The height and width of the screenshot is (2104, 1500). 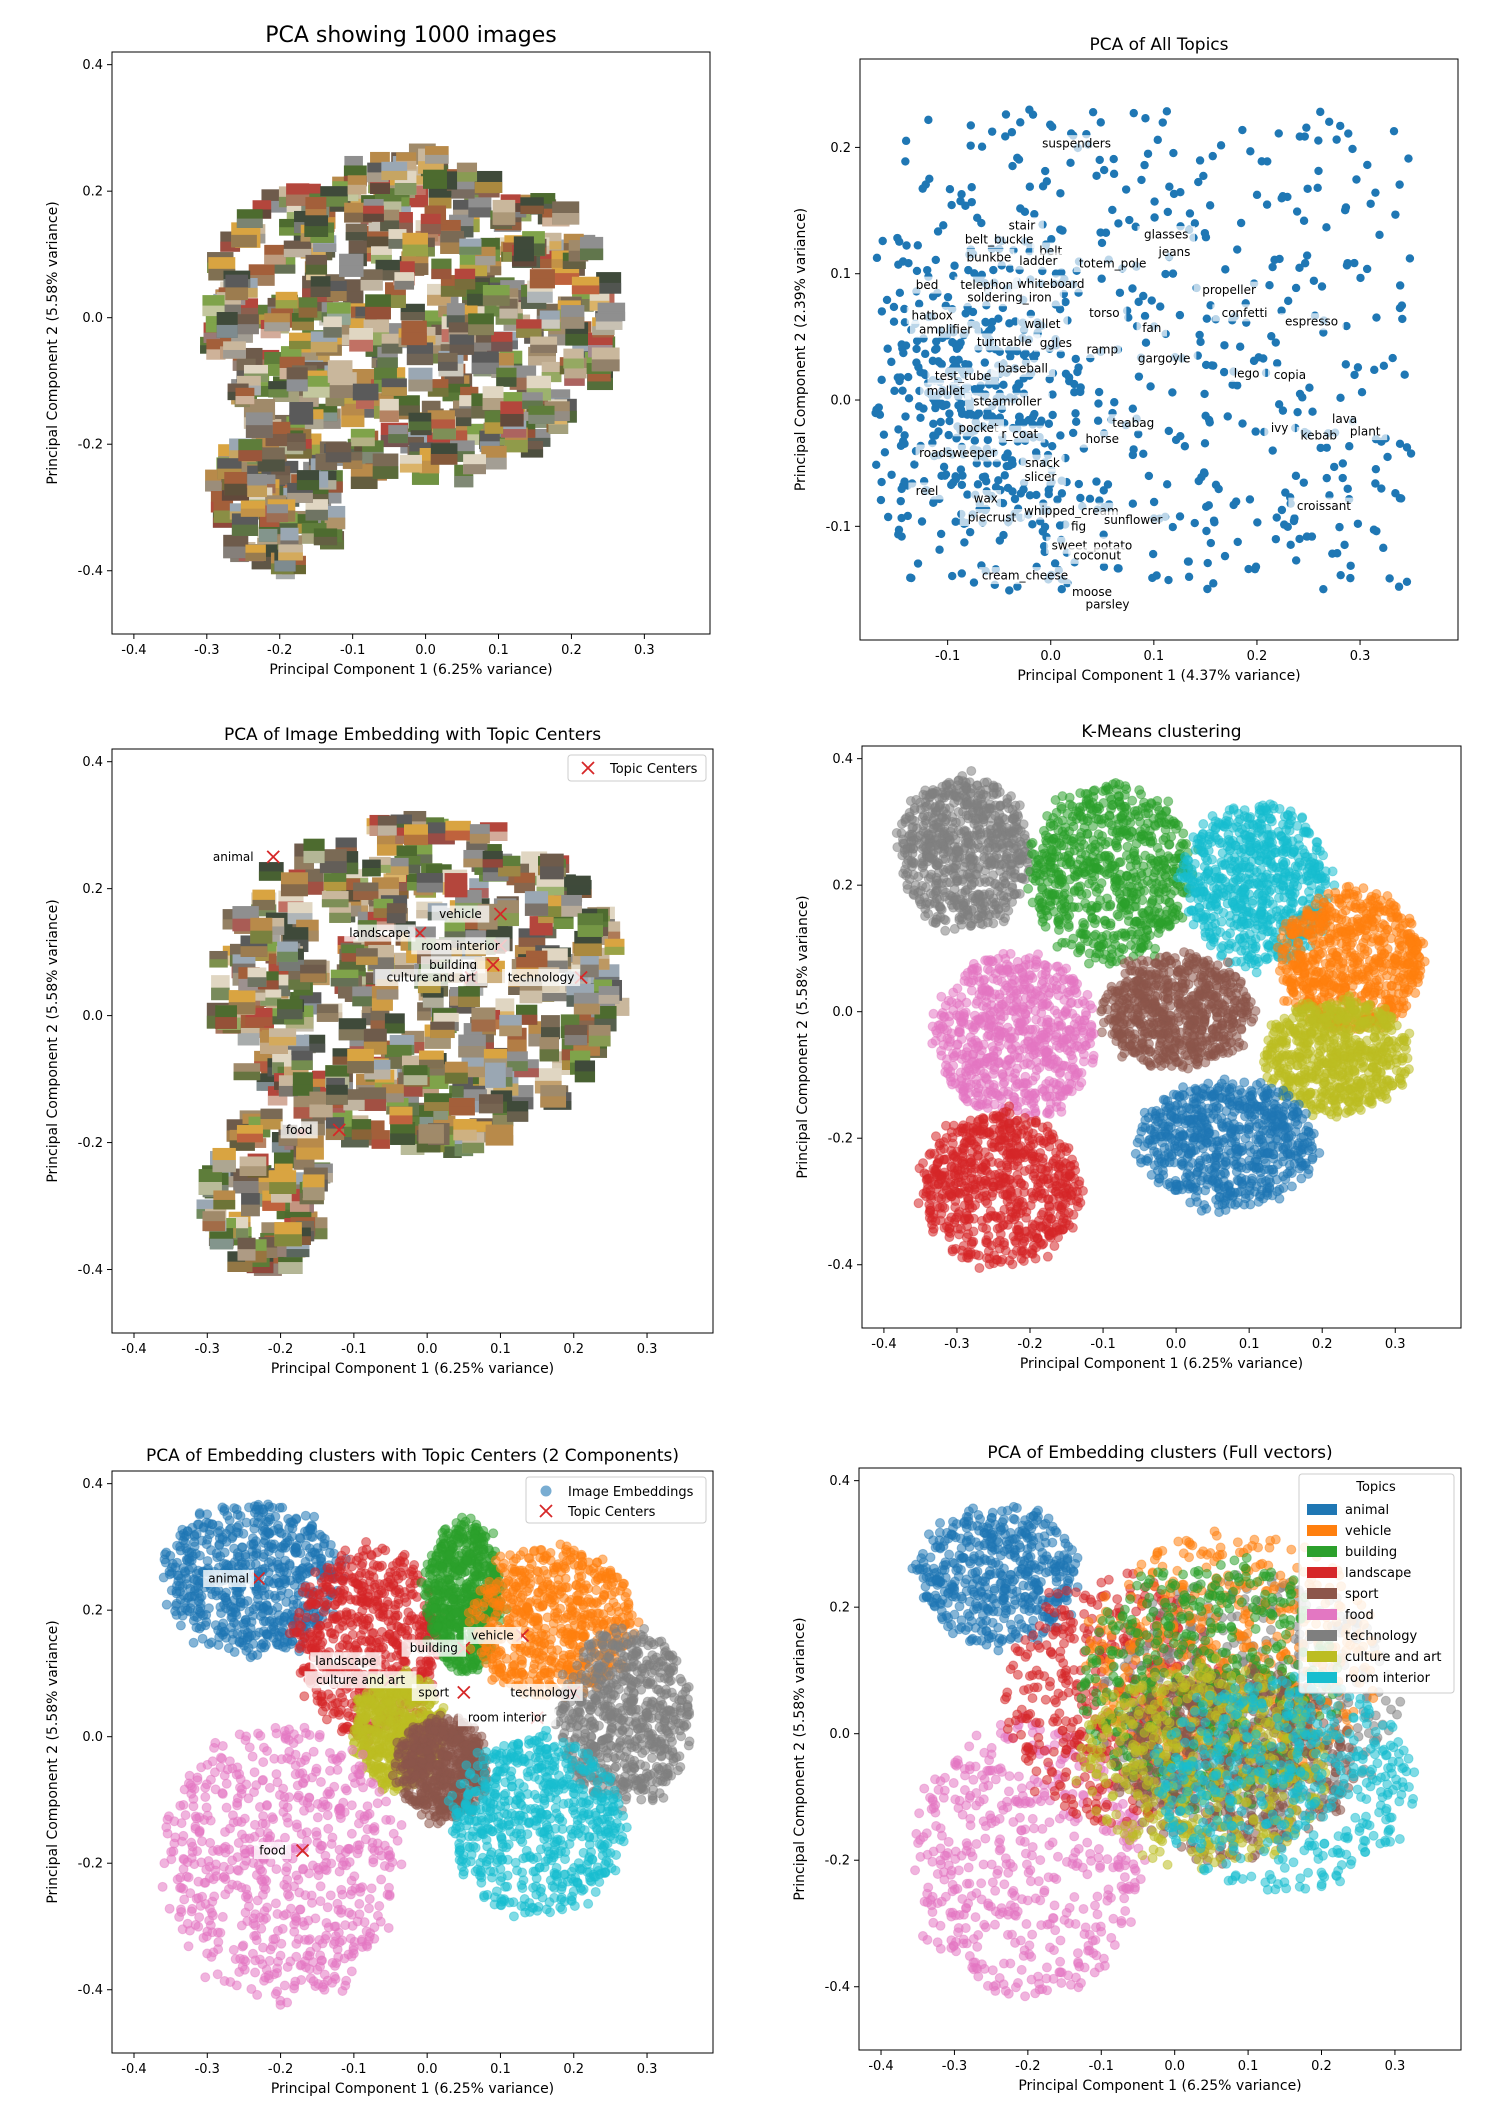 I want to click on topic-label-group: ggles, so click(x=1056, y=343).